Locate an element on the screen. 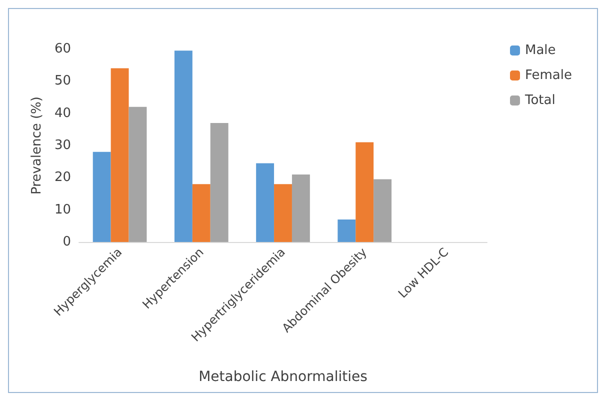 The width and height of the screenshot is (607, 403). y-tick-label: 40 is located at coordinates (62, 113).